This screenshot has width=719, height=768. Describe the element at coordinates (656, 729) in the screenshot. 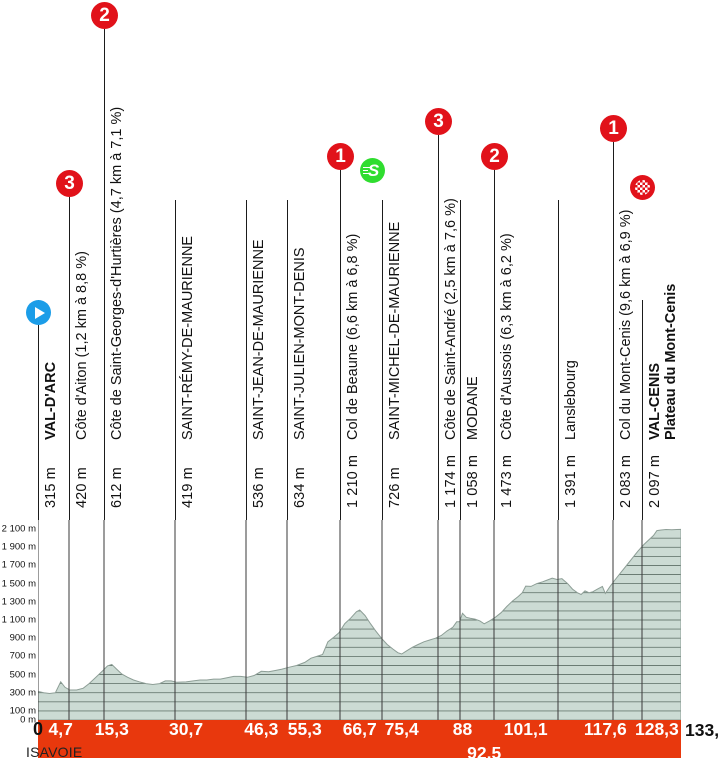

I see `x-axis-tick-label: 128,3` at that location.